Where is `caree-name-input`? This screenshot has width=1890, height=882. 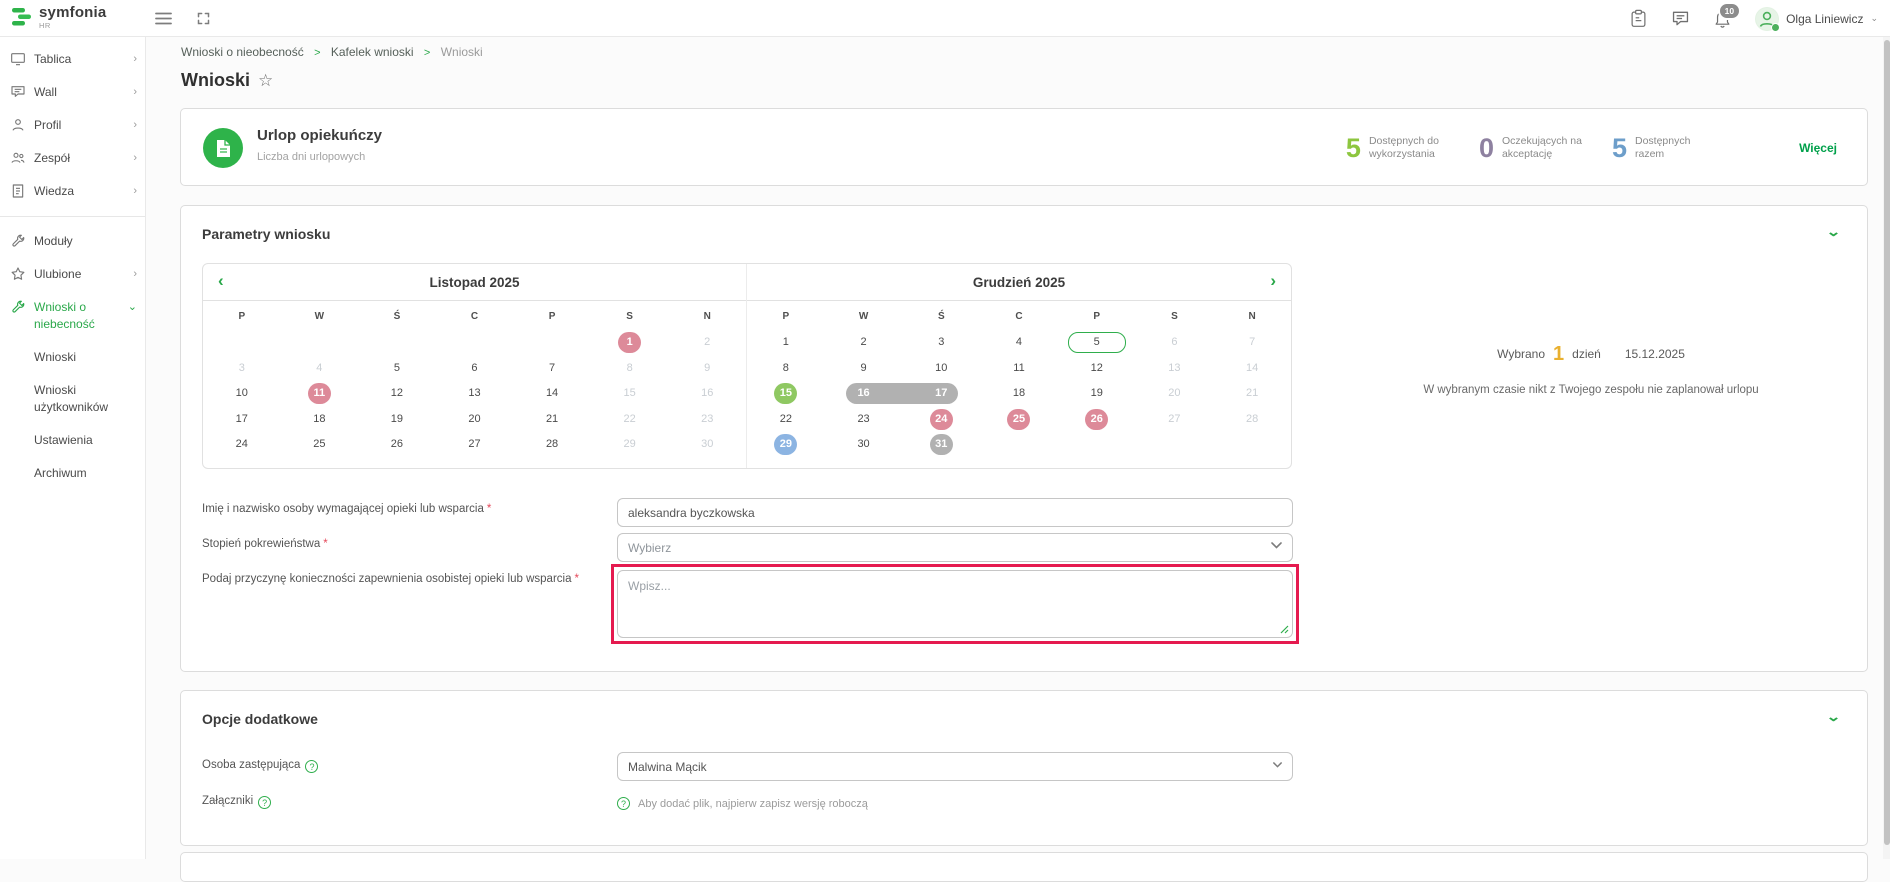 caree-name-input is located at coordinates (955, 512).